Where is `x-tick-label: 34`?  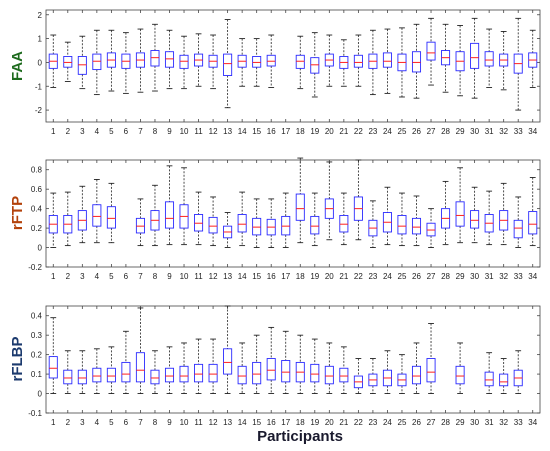 x-tick-label: 34 is located at coordinates (532, 276).